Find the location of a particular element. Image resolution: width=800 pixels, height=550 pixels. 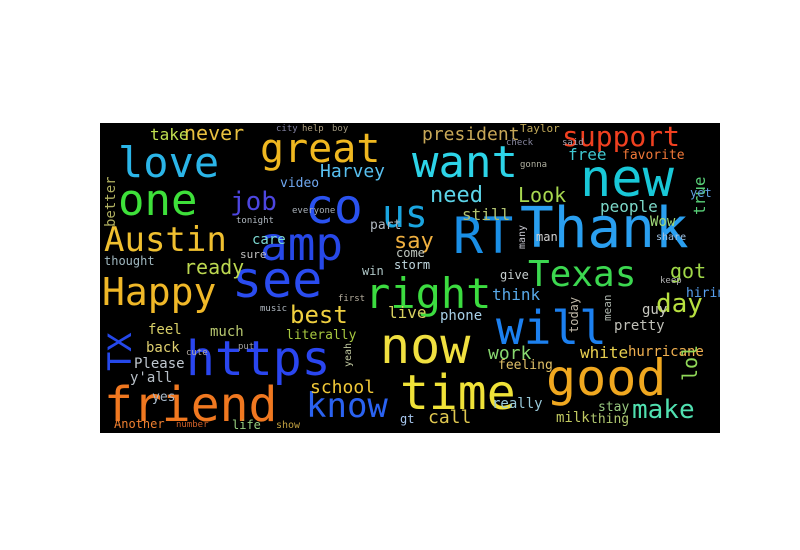

word: right is located at coordinates (428, 293).